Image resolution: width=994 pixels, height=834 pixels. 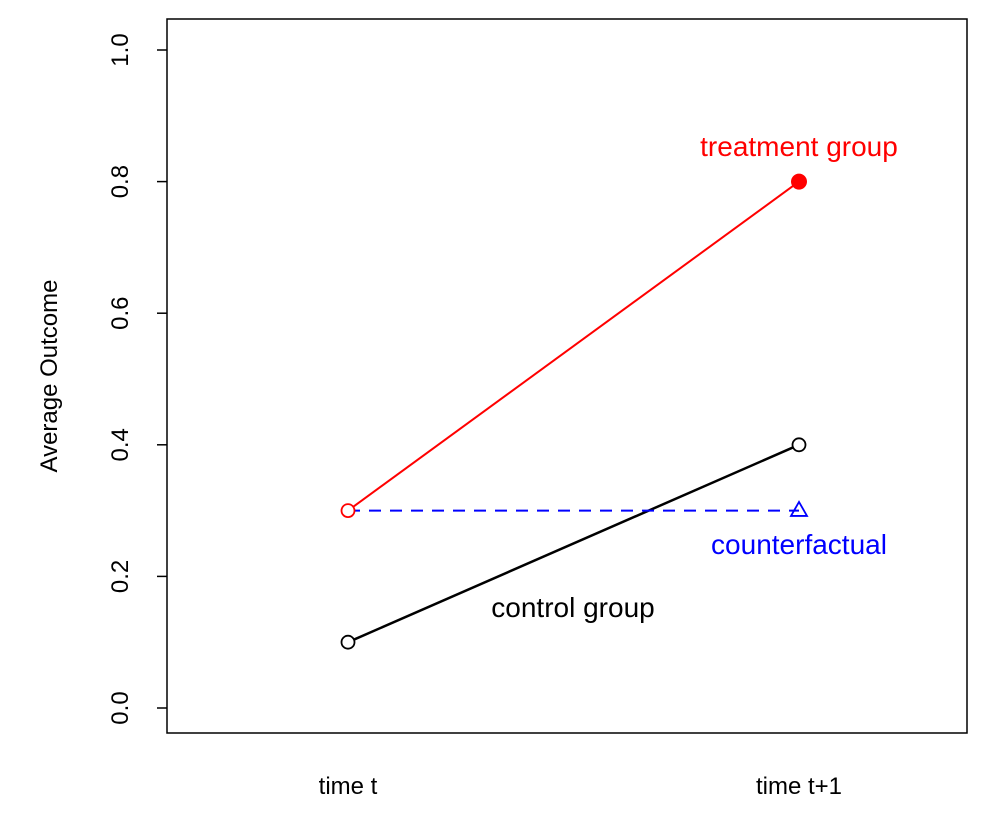 I want to click on counterfactual-label: counterfactual, so click(x=799, y=544).